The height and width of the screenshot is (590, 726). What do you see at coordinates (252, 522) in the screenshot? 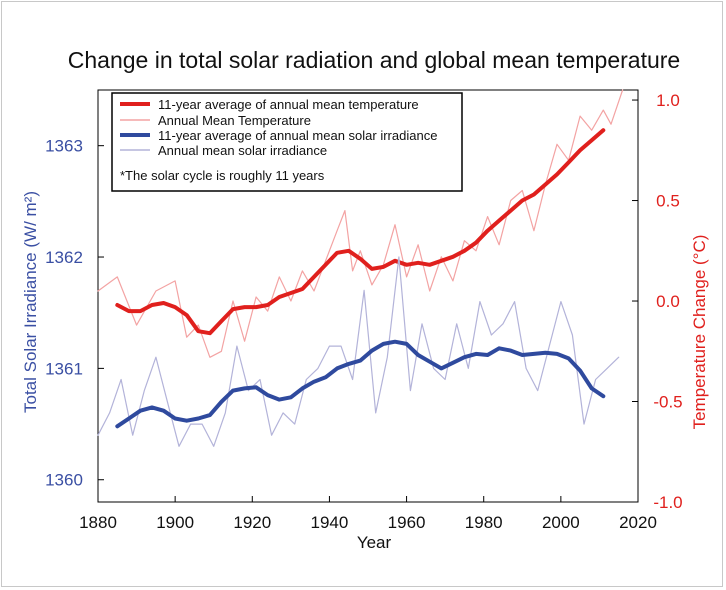
I see `x-tick-label: 1920` at bounding box center [252, 522].